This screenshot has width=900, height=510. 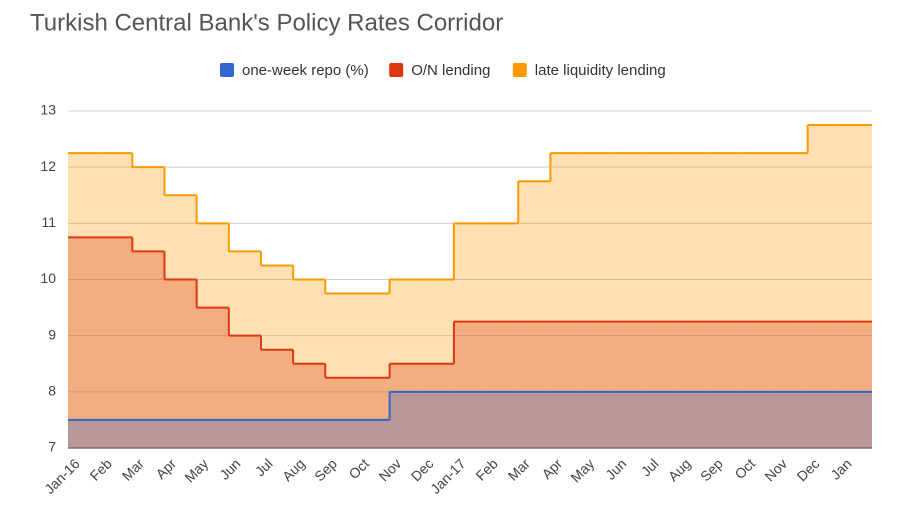 What do you see at coordinates (48, 166) in the screenshot?
I see `y-tick-label: 12` at bounding box center [48, 166].